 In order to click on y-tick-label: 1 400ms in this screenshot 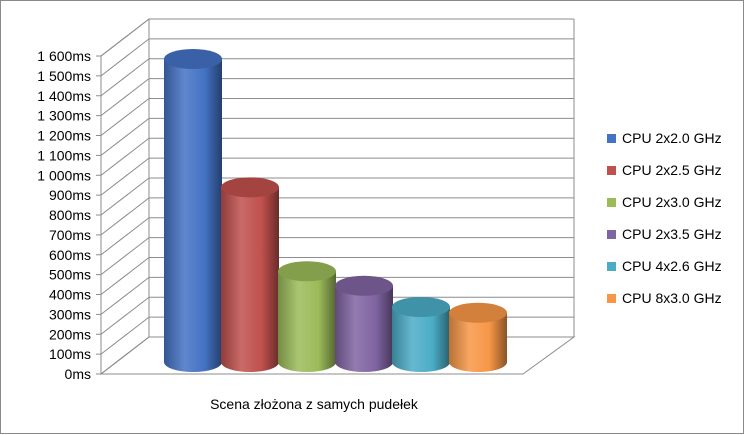, I will do `click(64, 96)`.